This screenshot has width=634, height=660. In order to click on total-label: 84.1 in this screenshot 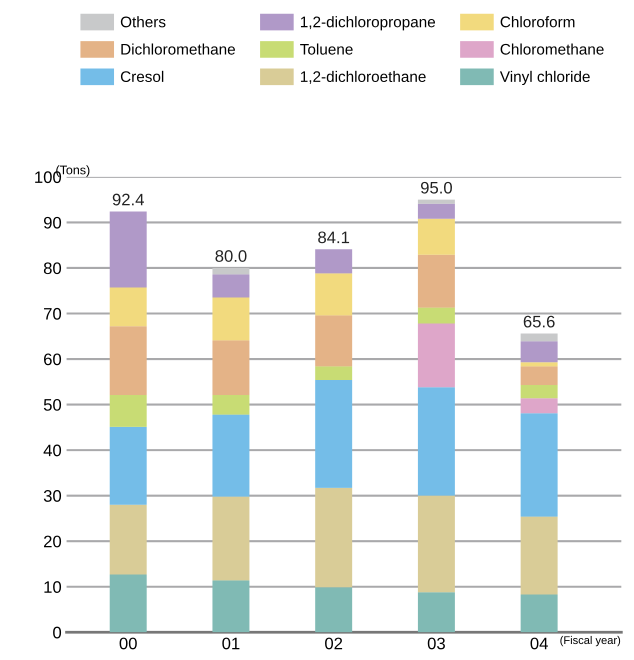, I will do `click(334, 237)`.